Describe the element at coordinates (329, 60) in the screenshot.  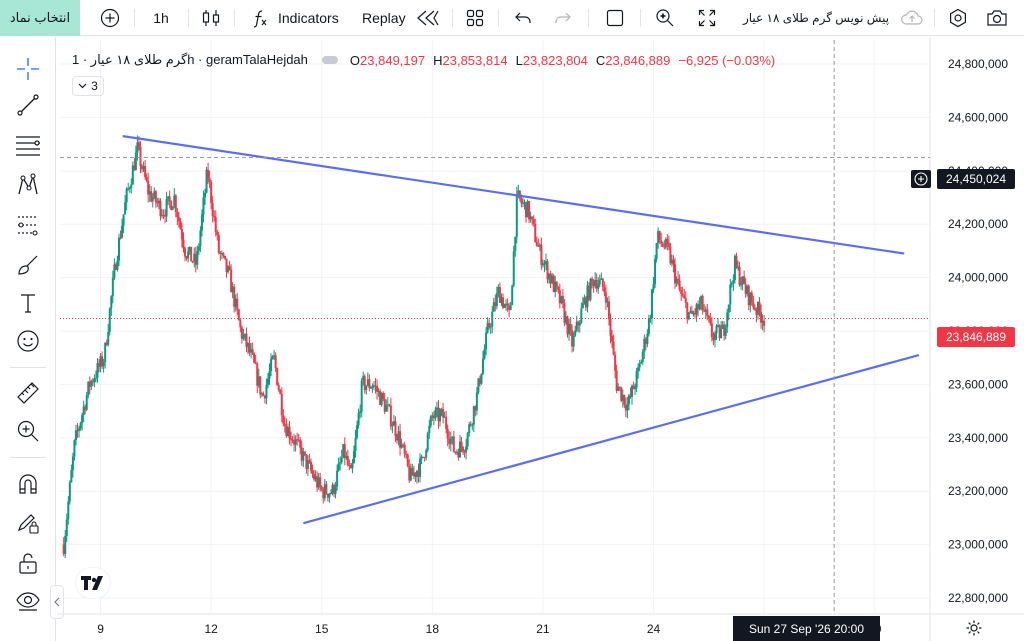
I see `market-status-dot` at that location.